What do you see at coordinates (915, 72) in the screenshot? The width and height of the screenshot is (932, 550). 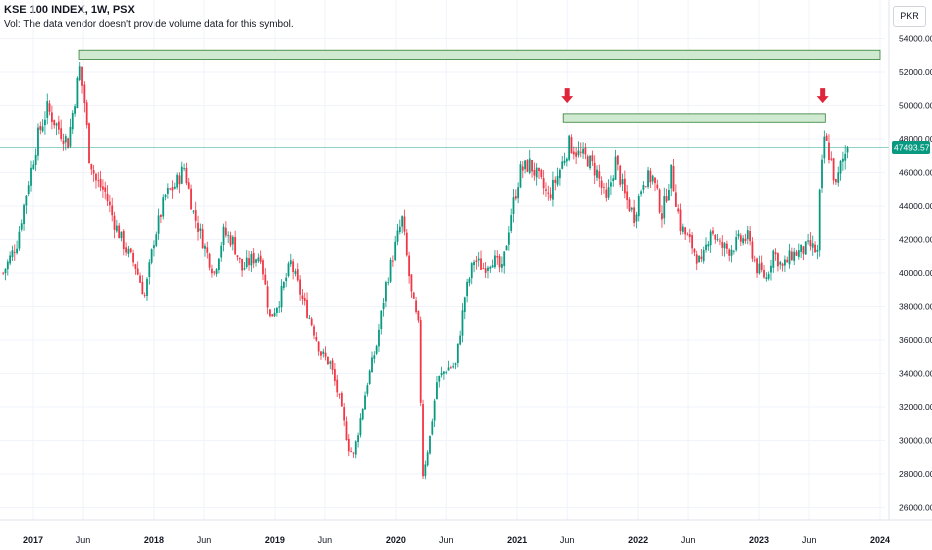 I see `y-tick-label: 52000.00` at bounding box center [915, 72].